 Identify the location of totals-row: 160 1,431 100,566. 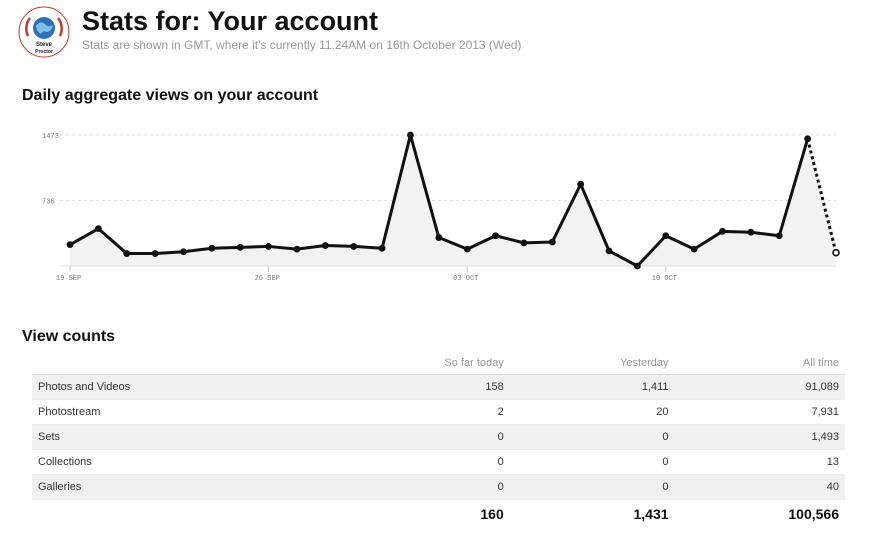
(438, 513).